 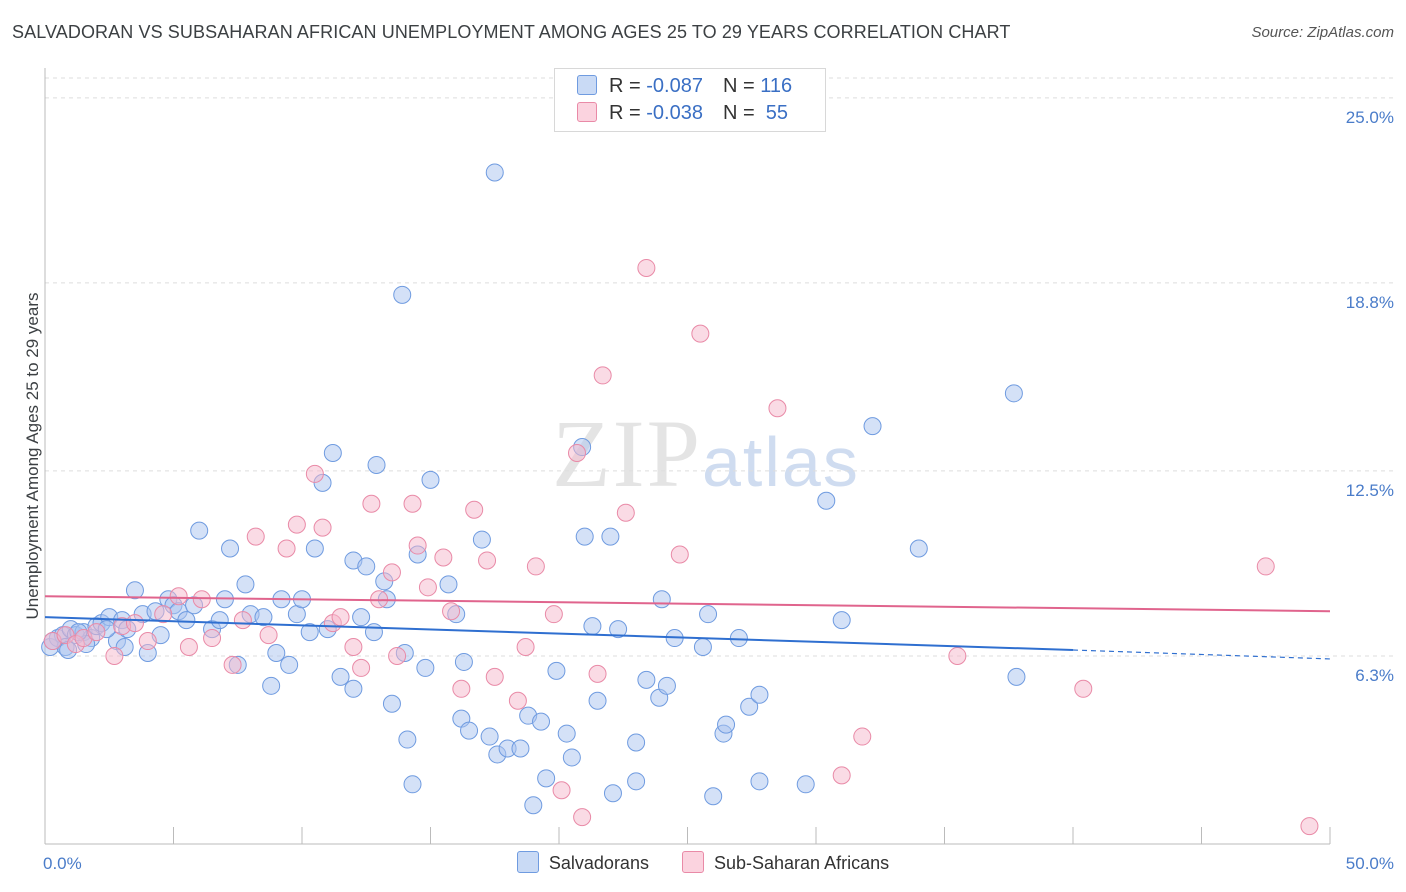 What do you see at coordinates (1370, 117) in the screenshot?
I see `y-tick-label: 25.0%` at bounding box center [1370, 117].